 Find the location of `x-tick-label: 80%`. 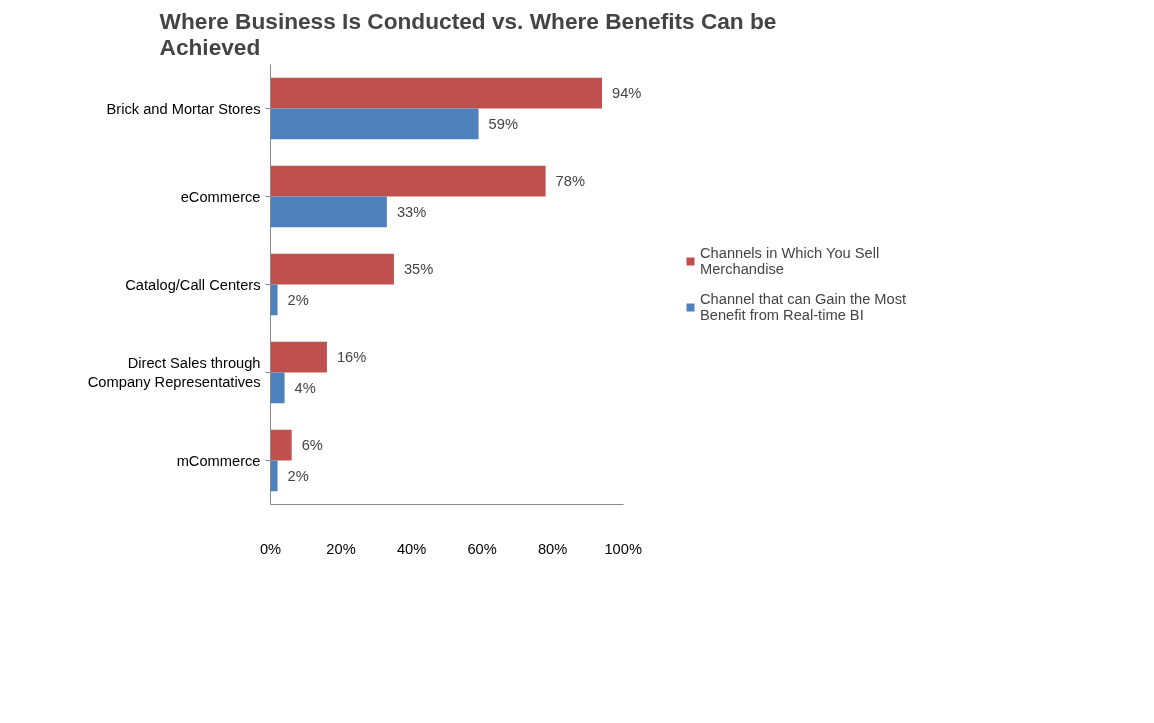

x-tick-label: 80% is located at coordinates (552, 548).